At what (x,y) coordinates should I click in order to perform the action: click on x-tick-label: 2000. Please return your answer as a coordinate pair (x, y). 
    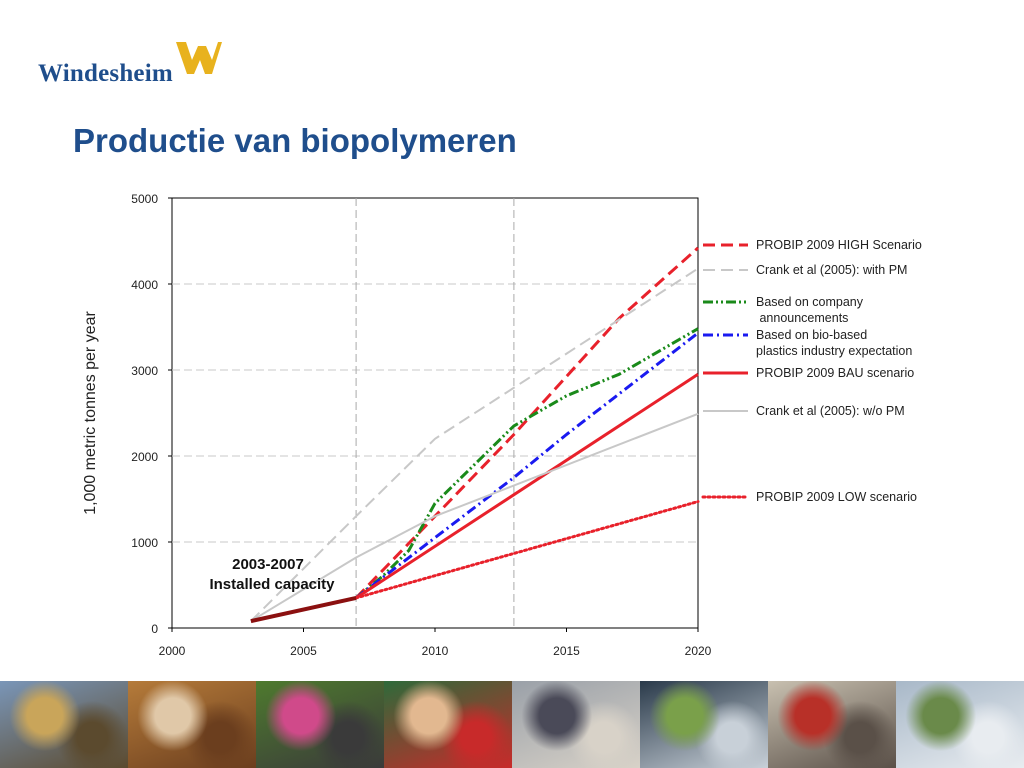
    Looking at the image, I should click on (172, 651).